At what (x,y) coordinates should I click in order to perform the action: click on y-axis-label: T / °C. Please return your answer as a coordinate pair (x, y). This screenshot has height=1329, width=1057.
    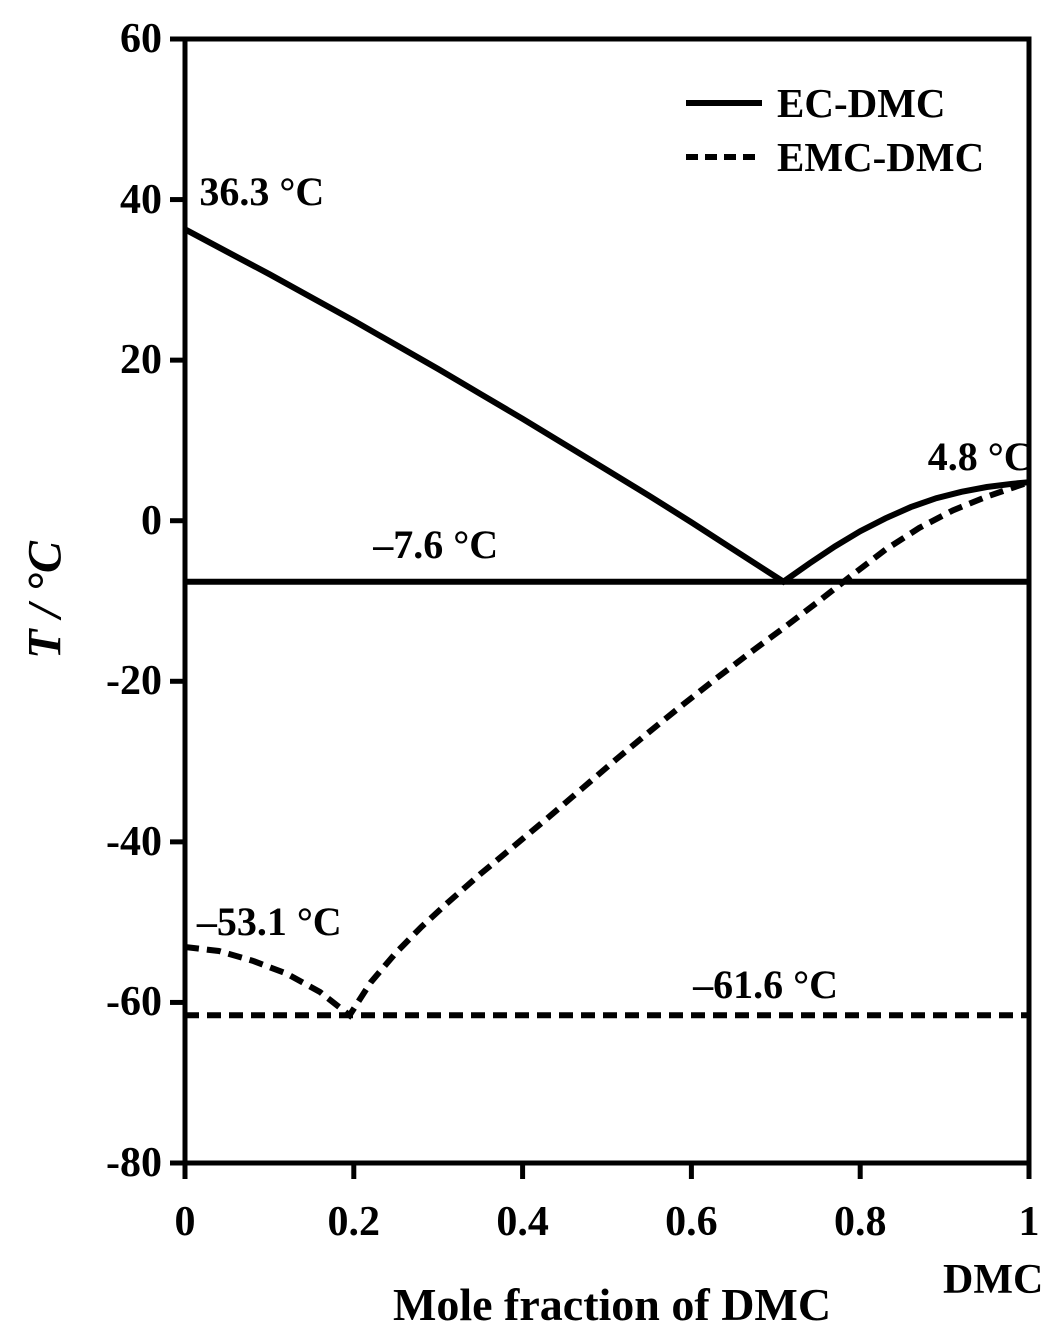
    Looking at the image, I should click on (45, 600).